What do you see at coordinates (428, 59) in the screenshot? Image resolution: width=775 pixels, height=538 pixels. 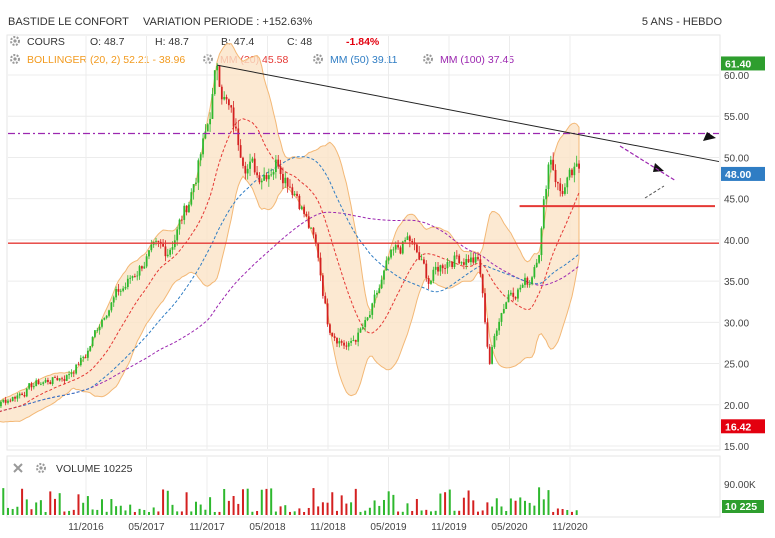 I see `mm100-settings-gear-icon` at bounding box center [428, 59].